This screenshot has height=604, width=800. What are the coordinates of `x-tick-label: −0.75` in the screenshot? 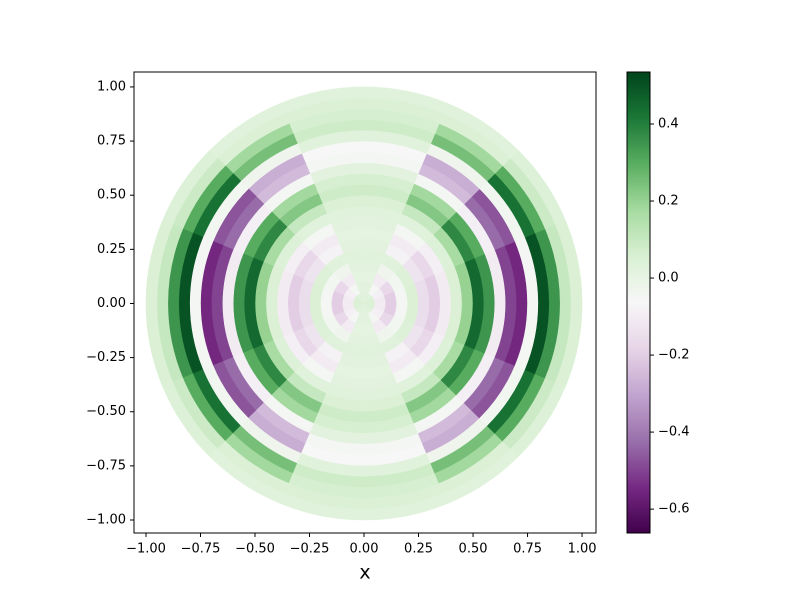 It's located at (201, 549).